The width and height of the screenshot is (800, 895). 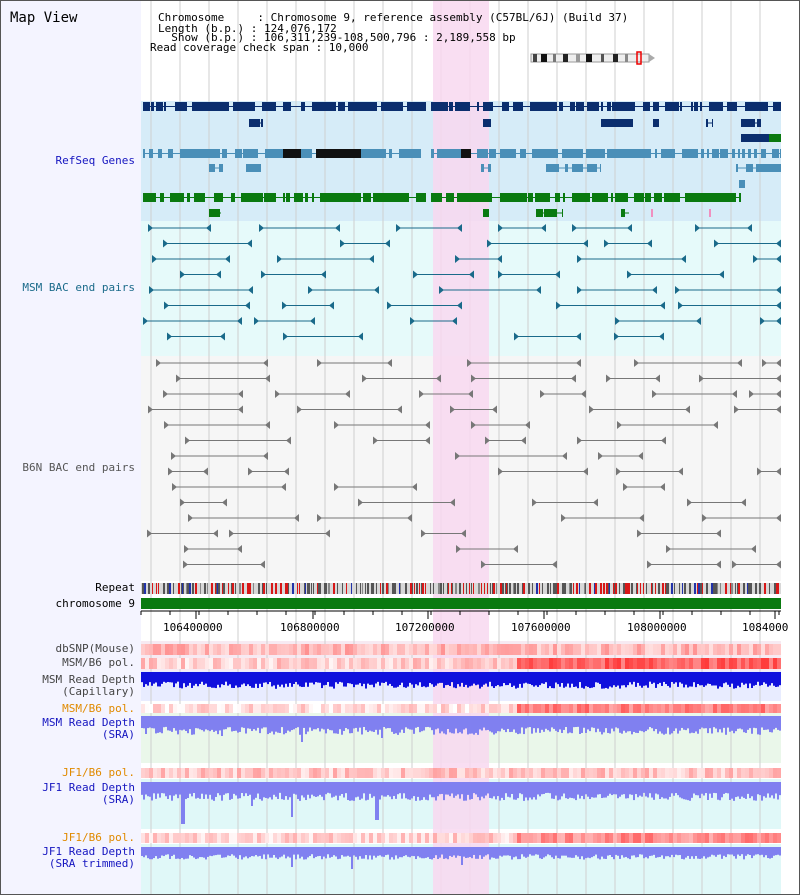 What do you see at coordinates (98, 708) in the screenshot?
I see `track-label-msm-pol-2: MSM/B6 pol.` at bounding box center [98, 708].